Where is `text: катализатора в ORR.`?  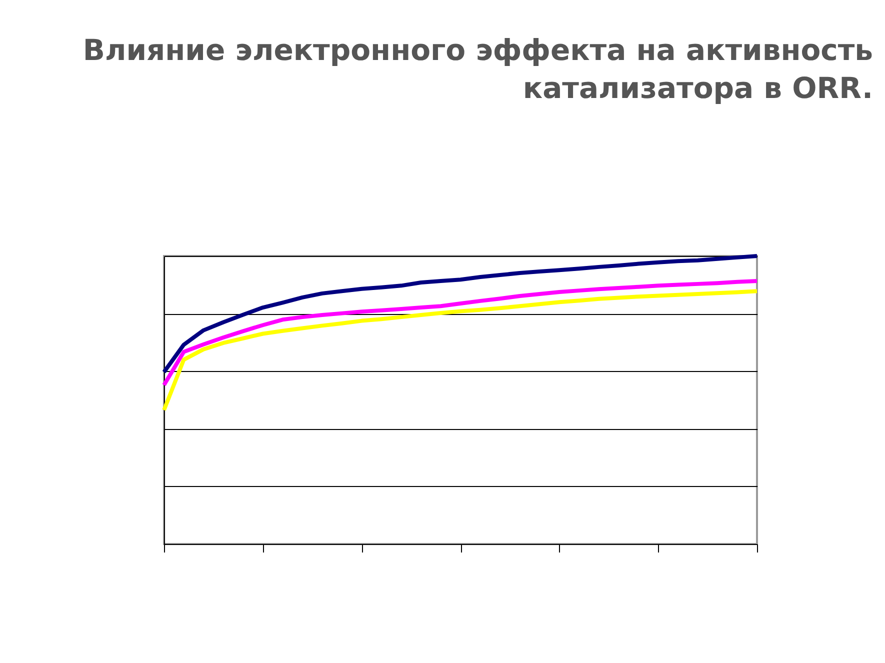 text: катализатора в ORR. is located at coordinates (697, 88).